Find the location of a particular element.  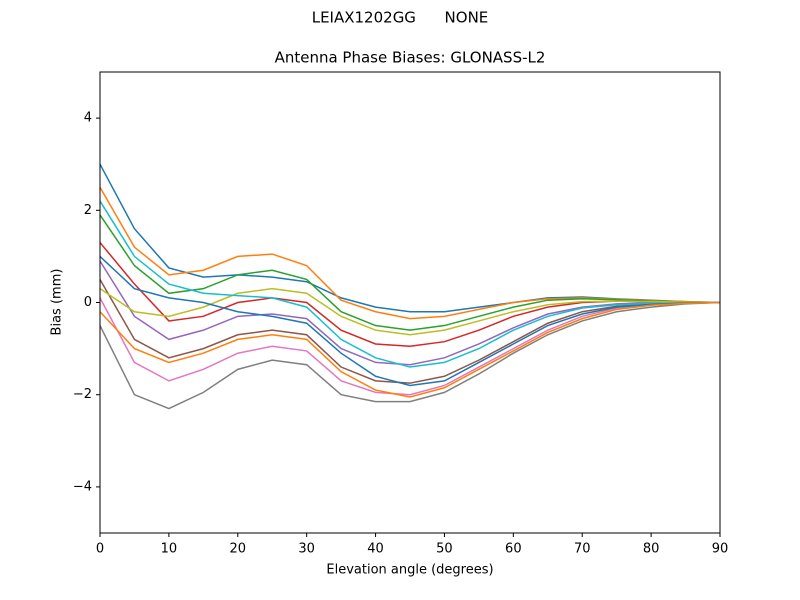

x-tick-label: 20 is located at coordinates (238, 549).